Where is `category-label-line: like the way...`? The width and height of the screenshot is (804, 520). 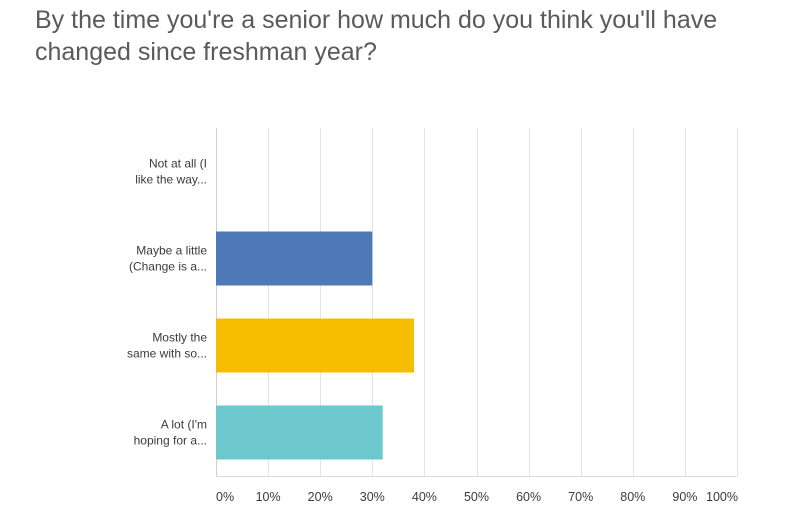
category-label-line: like the way... is located at coordinates (171, 180).